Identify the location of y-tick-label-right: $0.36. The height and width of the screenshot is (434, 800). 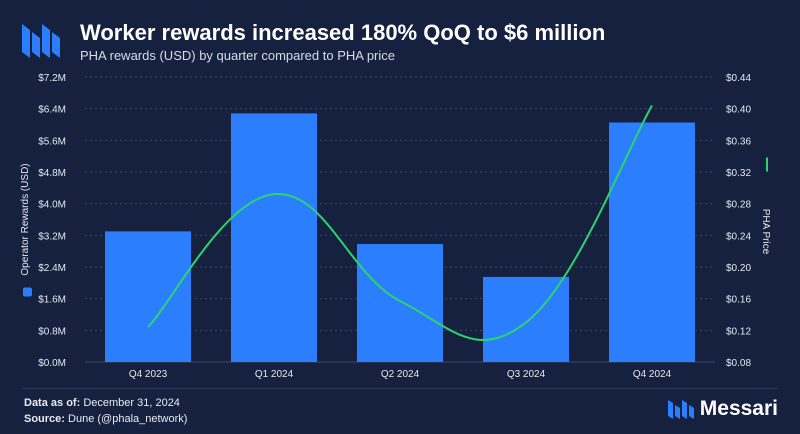
(738, 141).